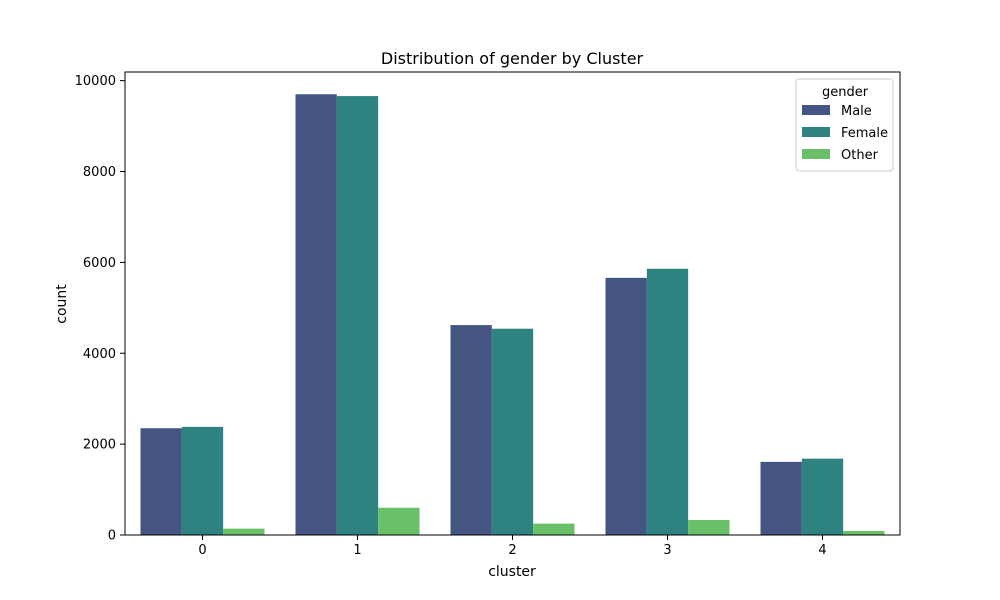 The width and height of the screenshot is (1000, 600). Describe the element at coordinates (62, 304) in the screenshot. I see `y-axis-title: count` at that location.